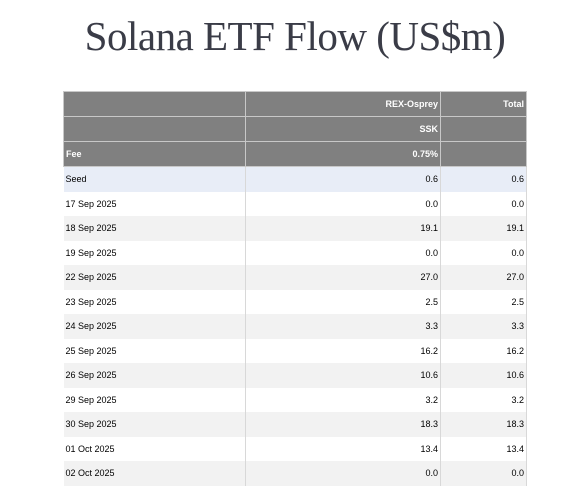 Image resolution: width=580 pixels, height=493 pixels. I want to click on ssk-flow-cell: 2.5, so click(343, 301).